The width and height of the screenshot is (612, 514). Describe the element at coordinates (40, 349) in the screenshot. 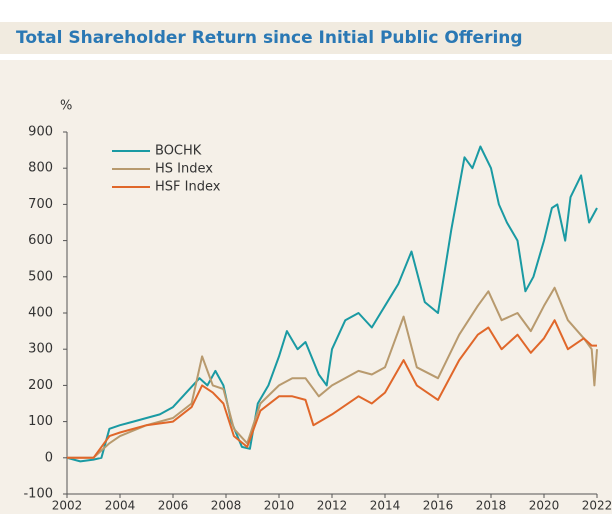

I see `y-tick-label: 300` at that location.